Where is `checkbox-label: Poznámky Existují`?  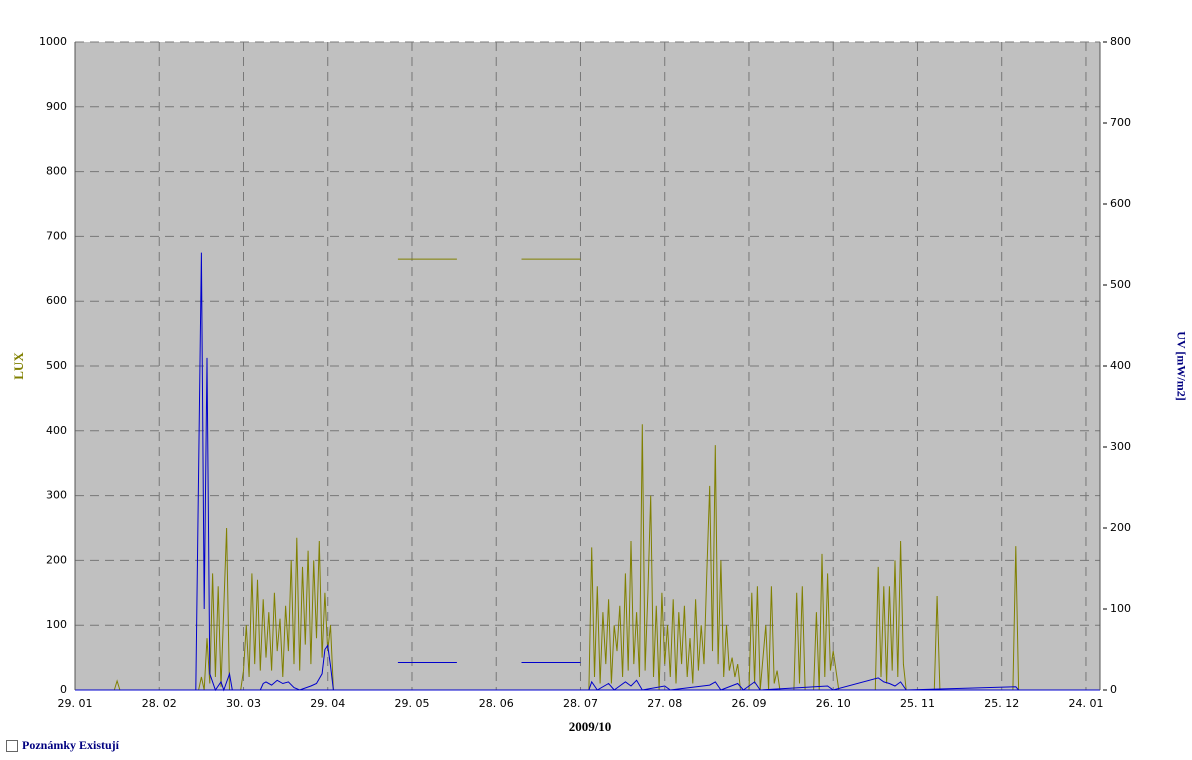 checkbox-label: Poznámky Existují is located at coordinates (71, 745).